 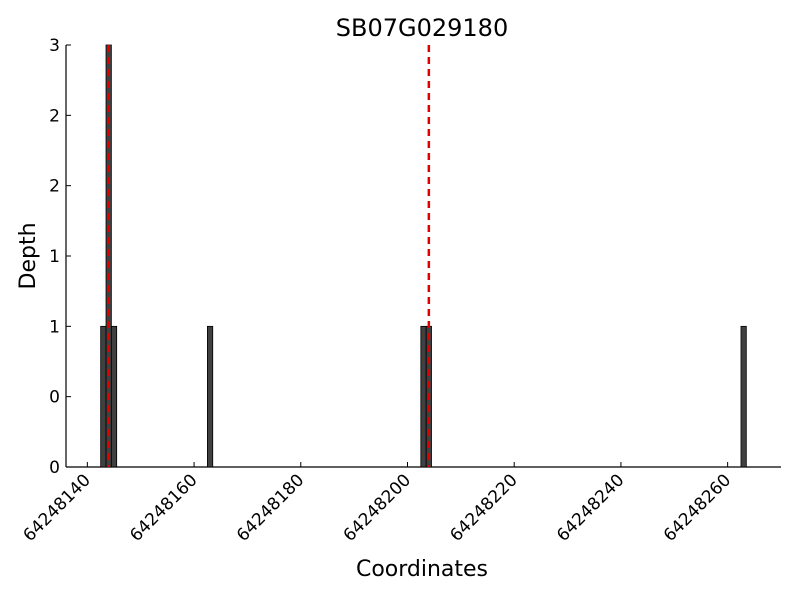 I want to click on x-tick-label: 64248200, so click(x=377, y=507).